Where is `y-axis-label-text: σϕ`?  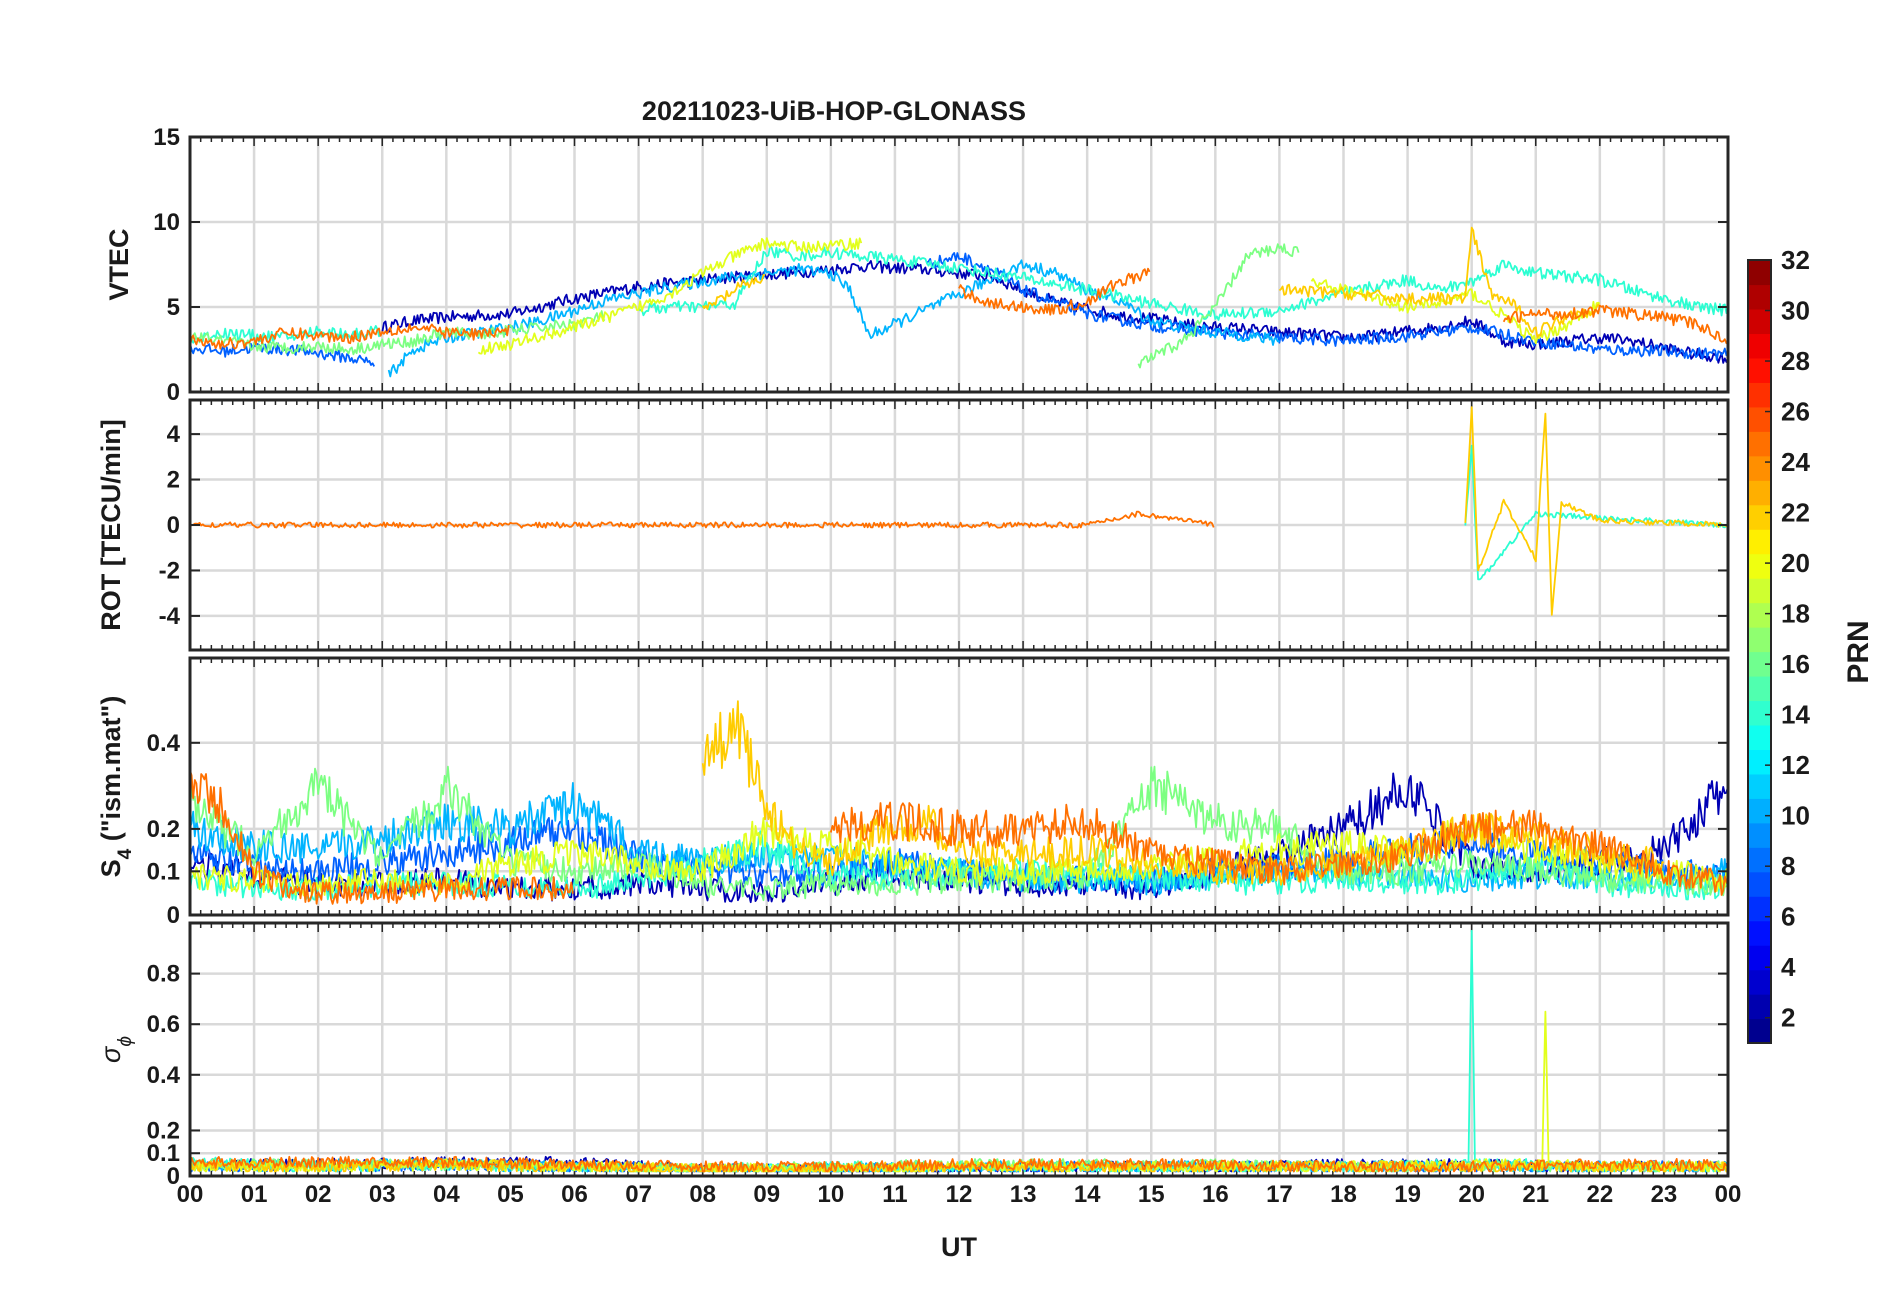 y-axis-label-text: σϕ is located at coordinates (116, 1049).